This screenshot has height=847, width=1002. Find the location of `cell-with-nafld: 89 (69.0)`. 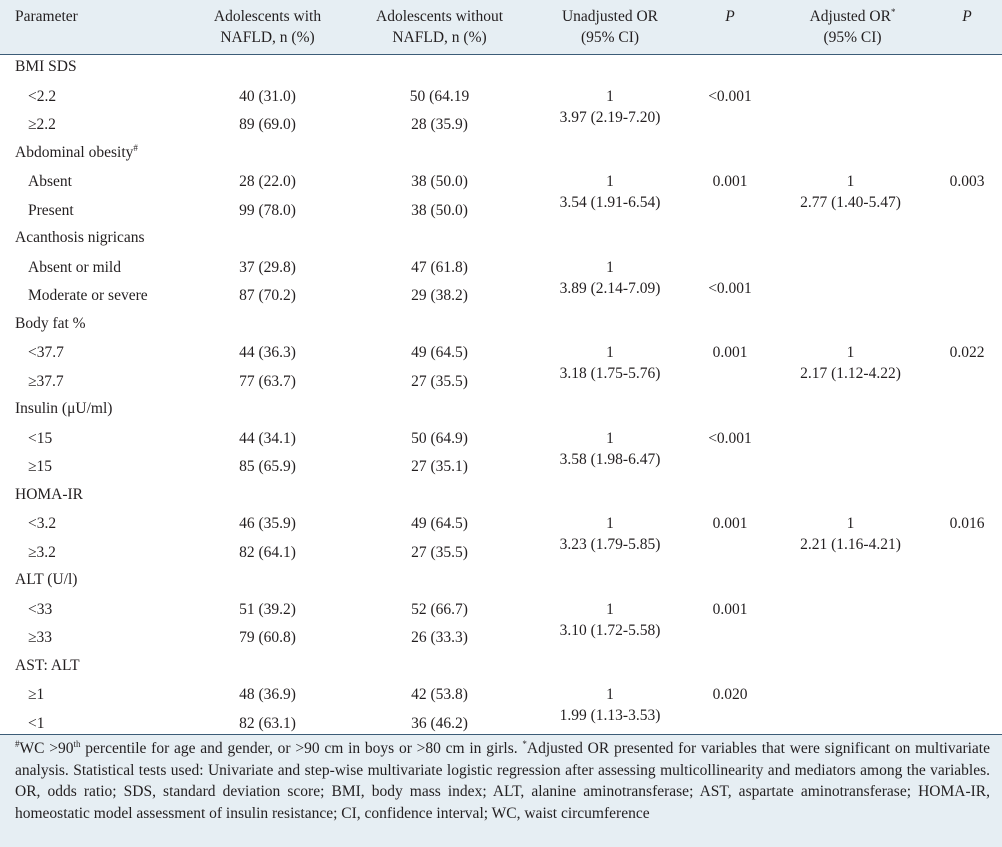

cell-with-nafld: 89 (69.0) is located at coordinates (267, 124).